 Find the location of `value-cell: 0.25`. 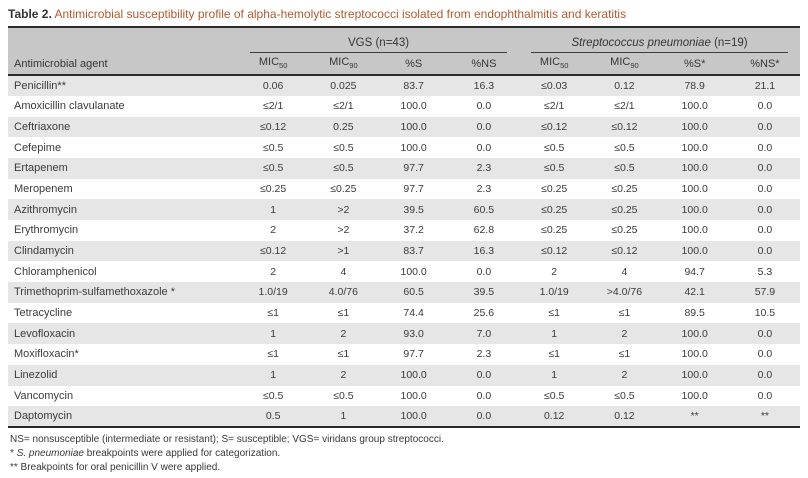

value-cell: 0.25 is located at coordinates (343, 126).